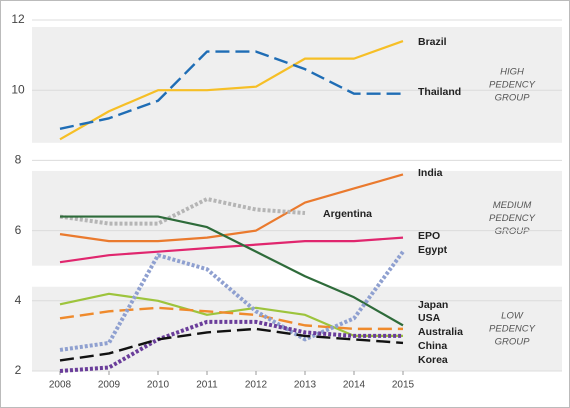 The image size is (570, 408). I want to click on series-label: Japan, so click(433, 305).